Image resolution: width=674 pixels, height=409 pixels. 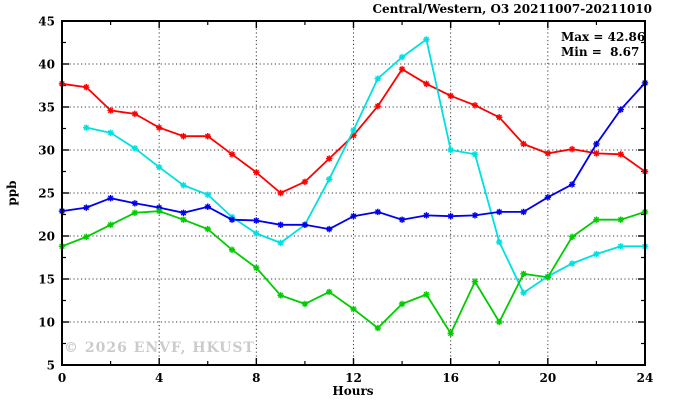 What do you see at coordinates (603, 37) in the screenshot?
I see `legend-max-line: Max = 42.86` at bounding box center [603, 37].